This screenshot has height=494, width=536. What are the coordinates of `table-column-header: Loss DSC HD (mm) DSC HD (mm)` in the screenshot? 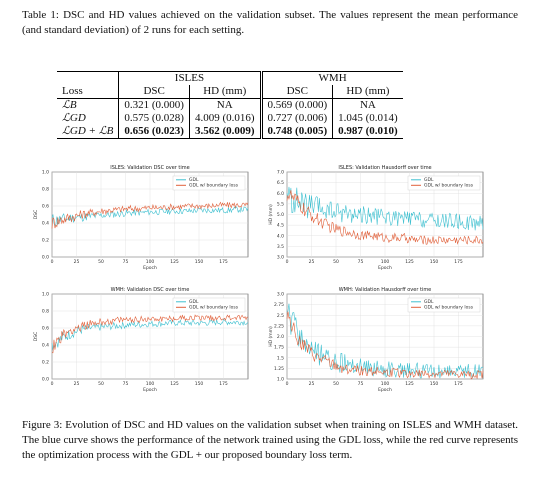 It's located at (230, 92).